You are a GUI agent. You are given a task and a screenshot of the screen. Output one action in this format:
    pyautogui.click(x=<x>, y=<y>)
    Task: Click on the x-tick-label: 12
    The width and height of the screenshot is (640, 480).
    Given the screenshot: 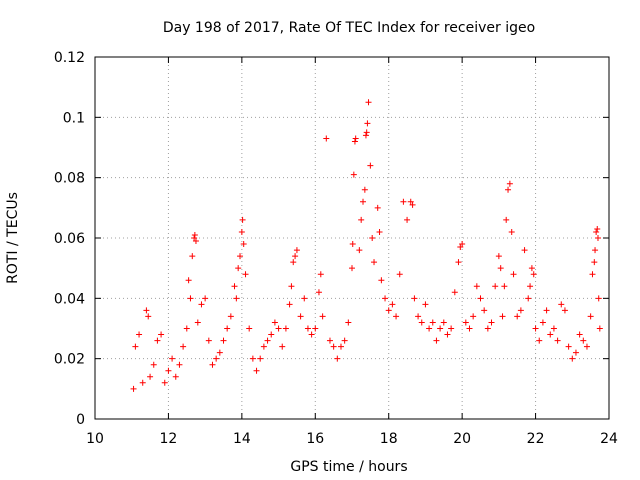 What is the action you would take?
    pyautogui.click(x=169, y=439)
    